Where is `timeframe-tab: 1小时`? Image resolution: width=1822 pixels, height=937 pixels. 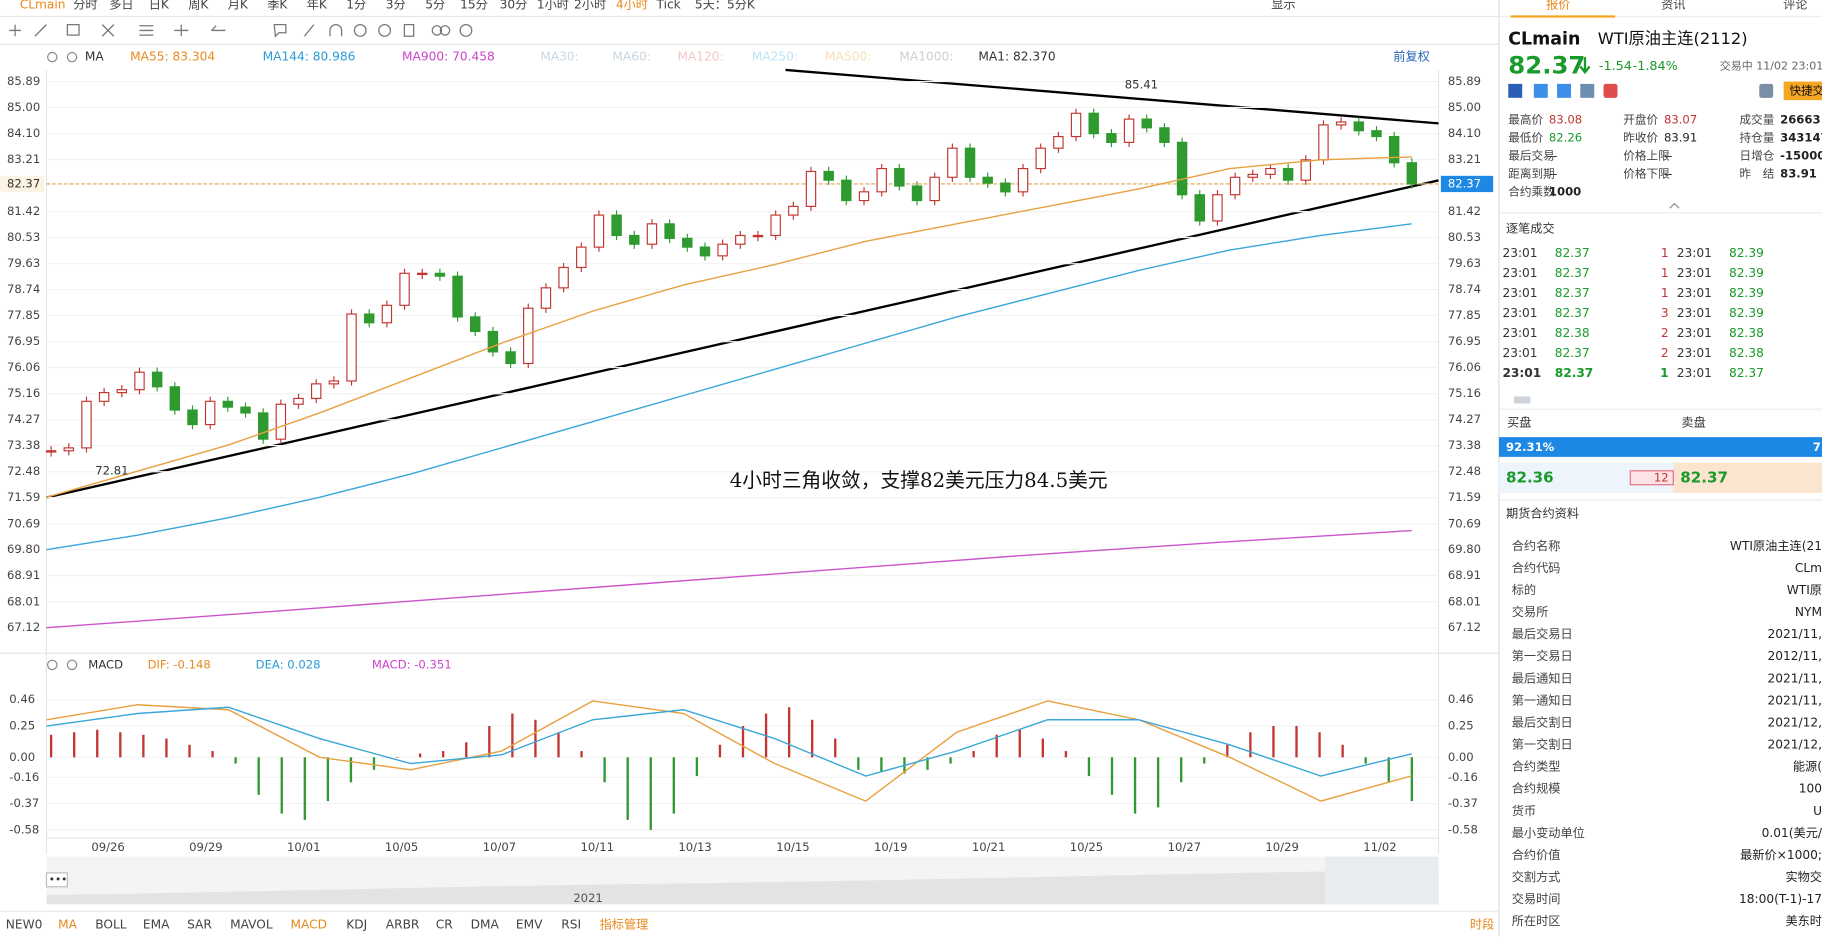
timeframe-tab: 1小时 is located at coordinates (553, 5).